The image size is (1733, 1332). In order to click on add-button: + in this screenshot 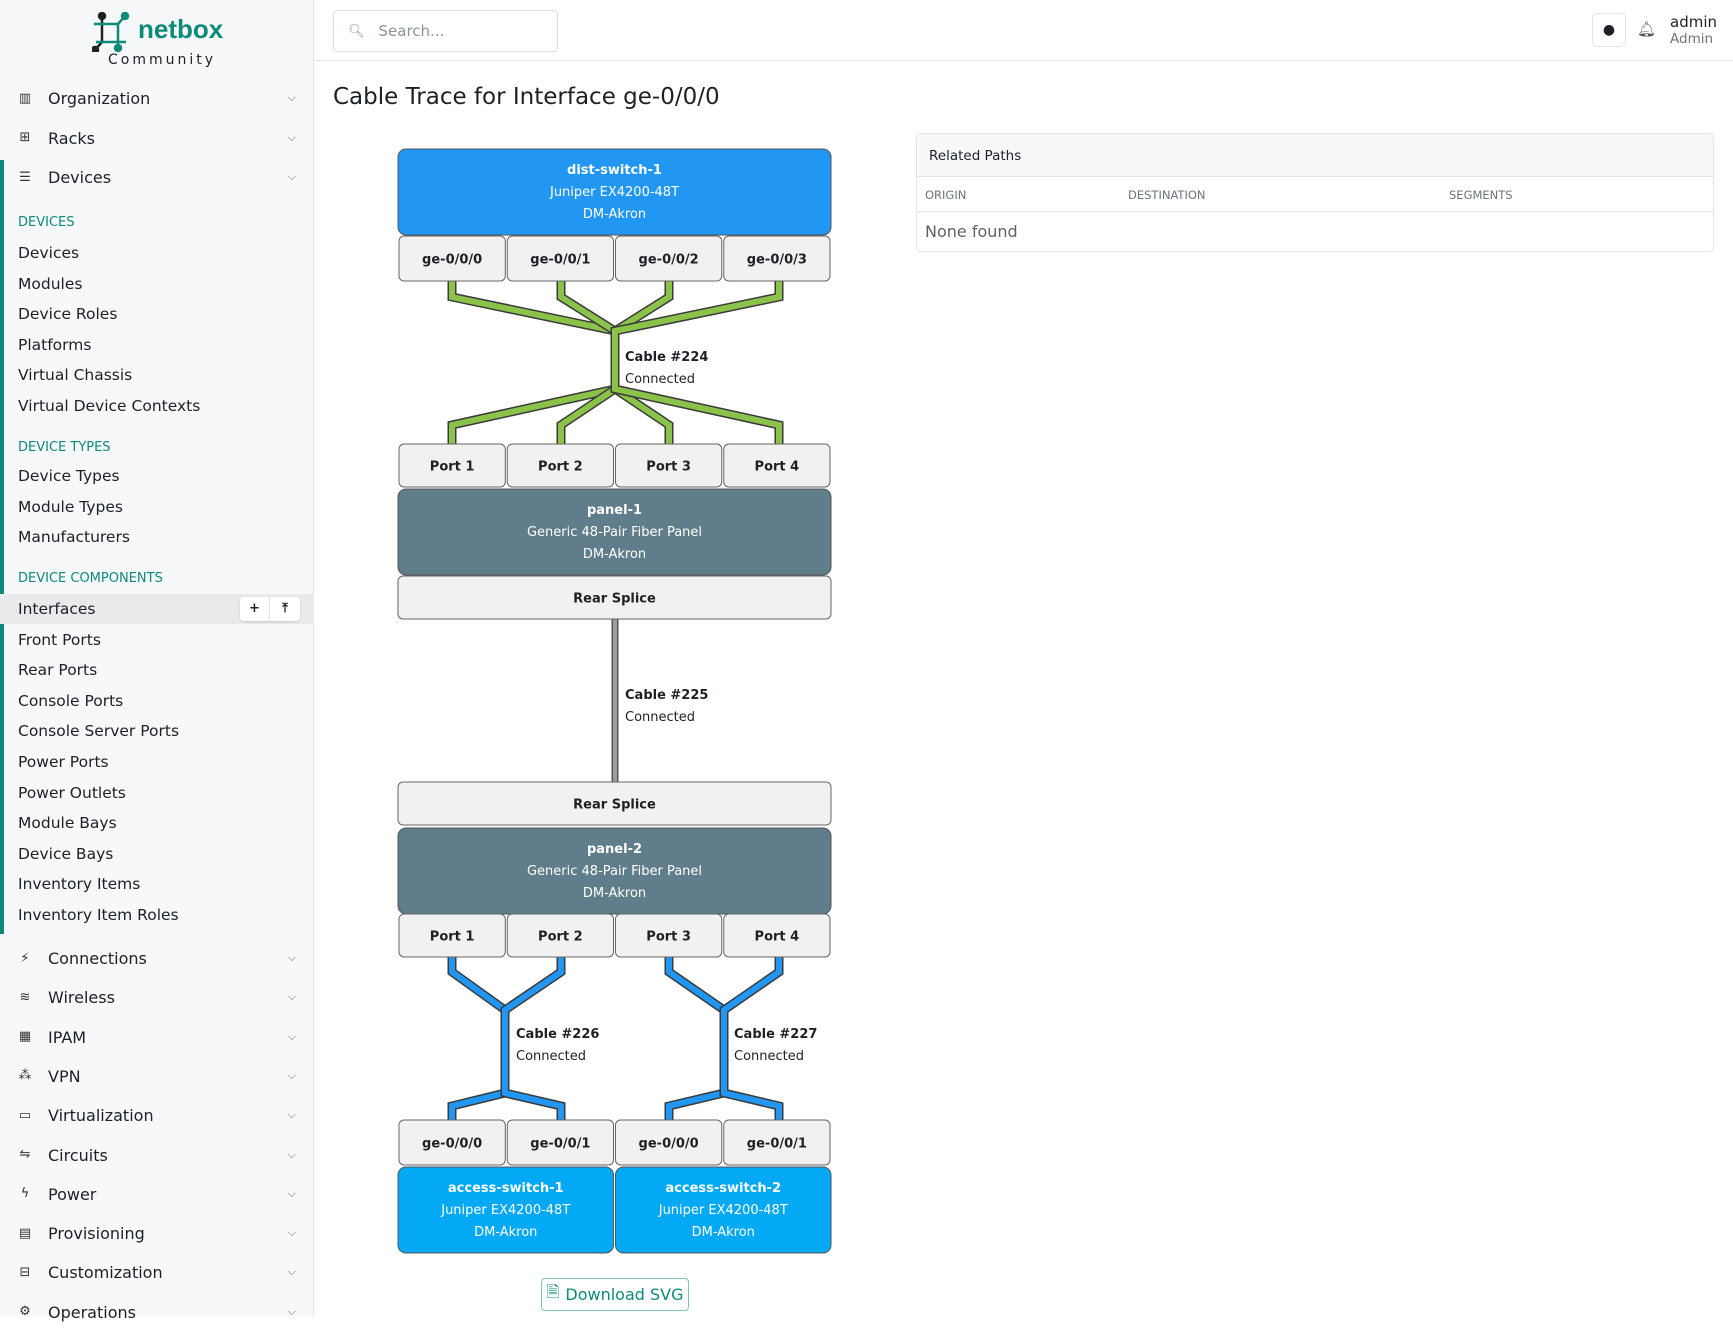, I will do `click(255, 609)`.